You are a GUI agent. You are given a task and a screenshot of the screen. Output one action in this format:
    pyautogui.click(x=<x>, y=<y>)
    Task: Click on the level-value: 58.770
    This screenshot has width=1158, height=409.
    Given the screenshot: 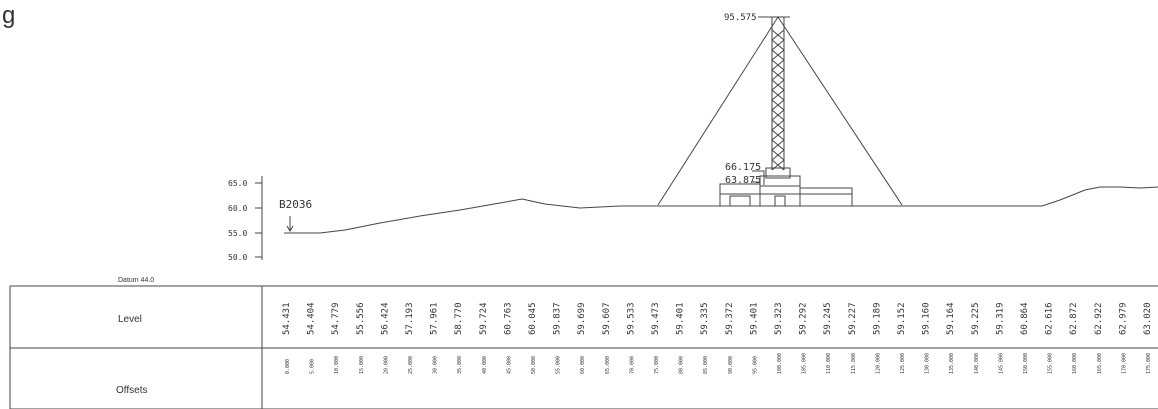 What is the action you would take?
    pyautogui.click(x=459, y=318)
    